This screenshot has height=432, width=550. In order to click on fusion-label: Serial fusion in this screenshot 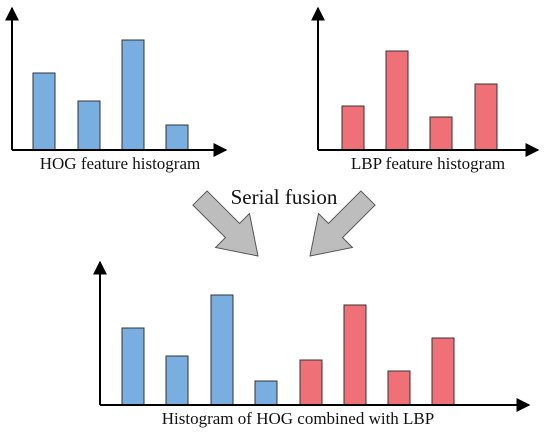, I will do `click(284, 197)`.